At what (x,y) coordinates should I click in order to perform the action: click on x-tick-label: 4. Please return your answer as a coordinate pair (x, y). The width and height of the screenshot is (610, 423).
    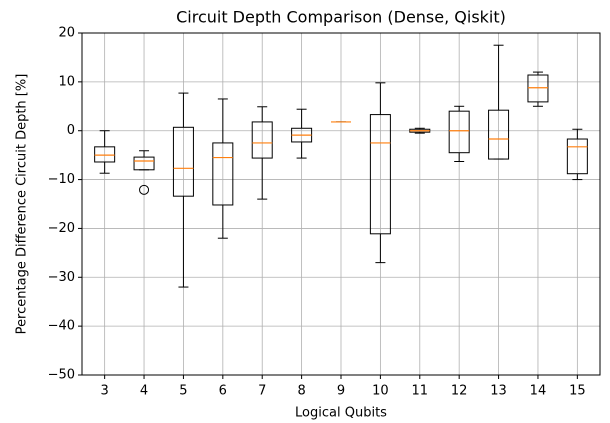
    Looking at the image, I should click on (144, 391).